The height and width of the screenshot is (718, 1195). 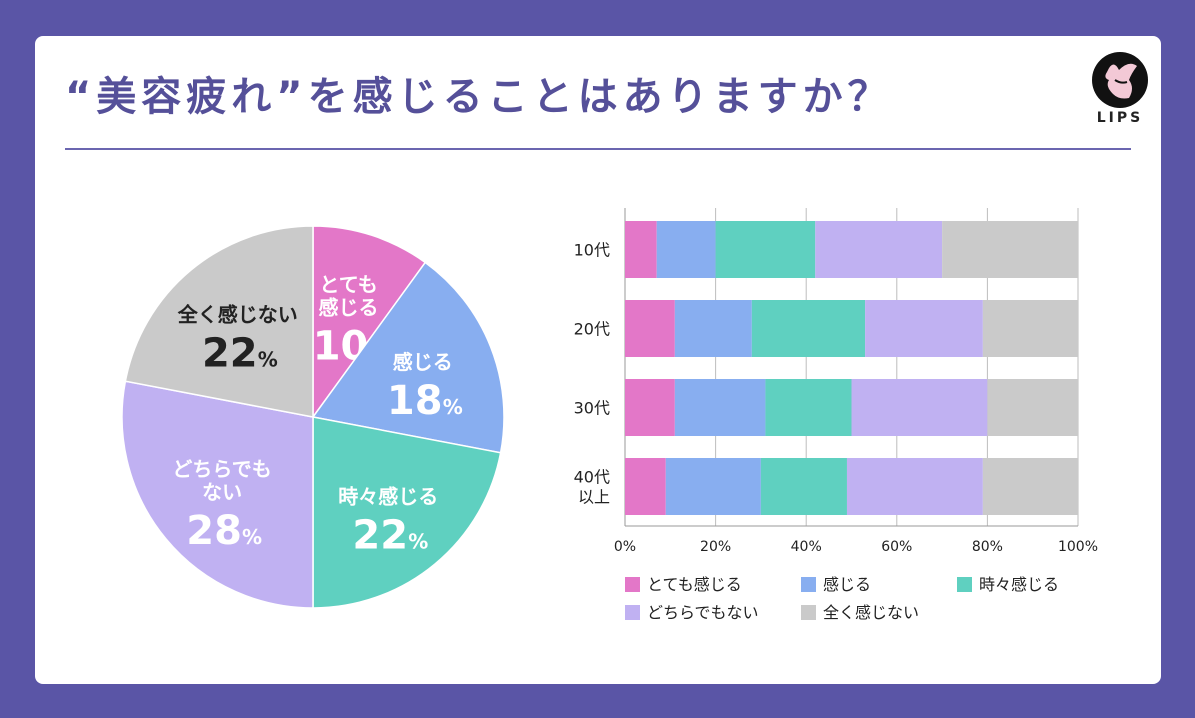 I want to click on bar-category-label: 10代, so click(x=592, y=250).